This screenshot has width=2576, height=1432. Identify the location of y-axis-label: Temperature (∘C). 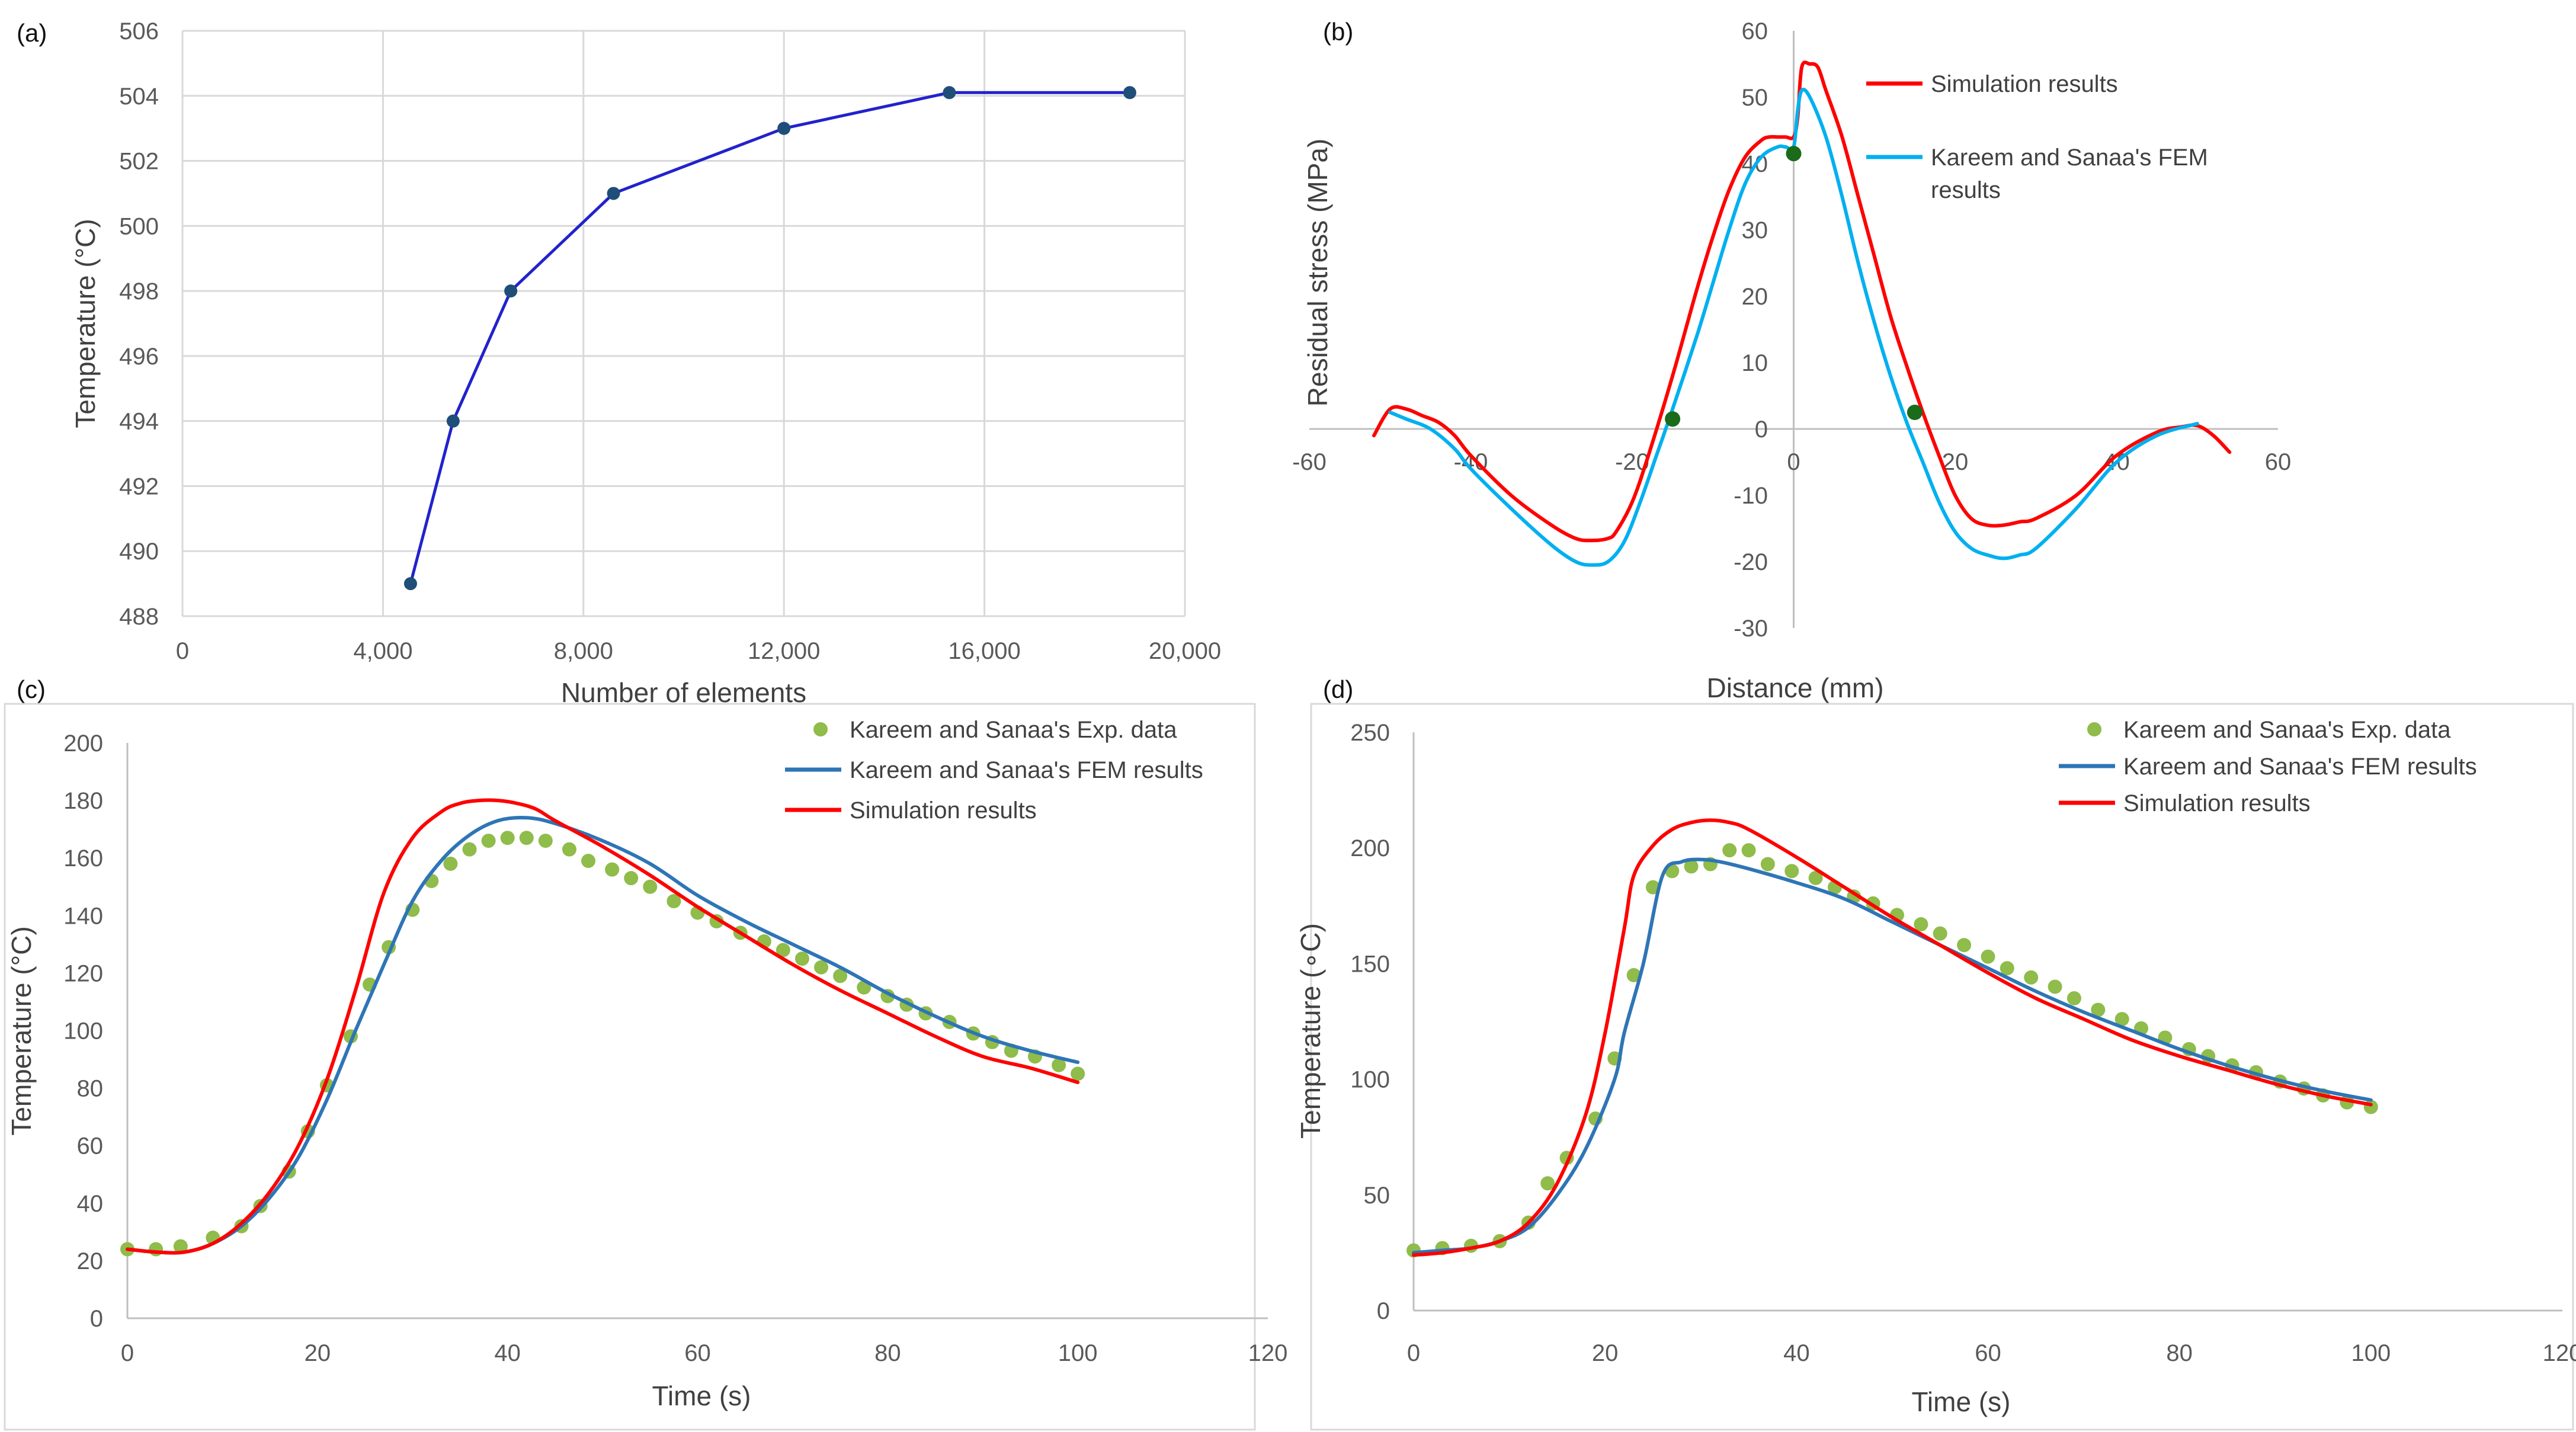
(1311, 1031).